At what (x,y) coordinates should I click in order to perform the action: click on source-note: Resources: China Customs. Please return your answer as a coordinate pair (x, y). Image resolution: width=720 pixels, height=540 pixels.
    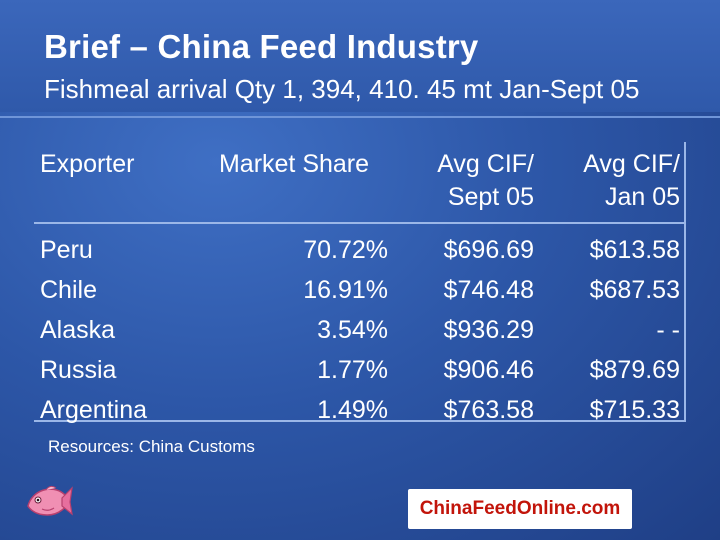
    Looking at the image, I should click on (151, 446).